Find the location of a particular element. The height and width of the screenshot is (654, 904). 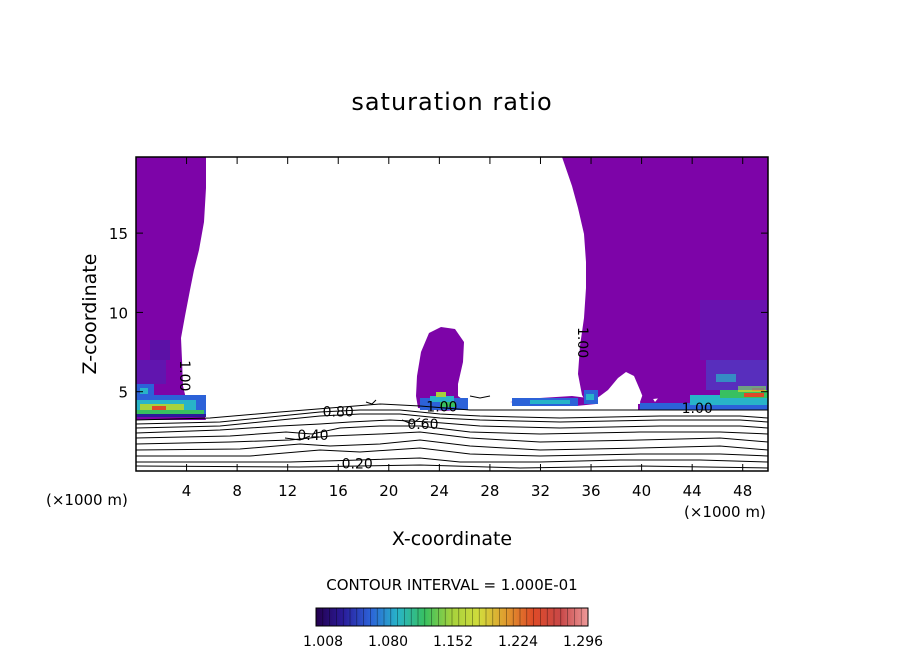

colorbar-tick-label: 1.152 is located at coordinates (453, 642).